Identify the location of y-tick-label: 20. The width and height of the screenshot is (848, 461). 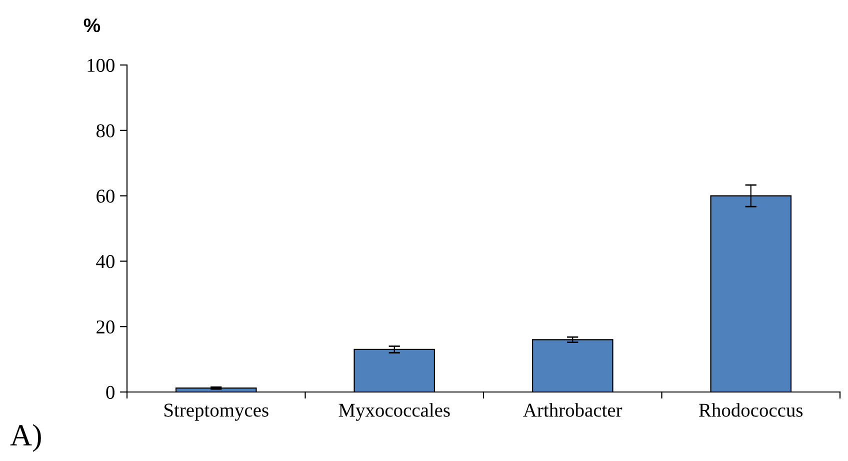
(105, 327).